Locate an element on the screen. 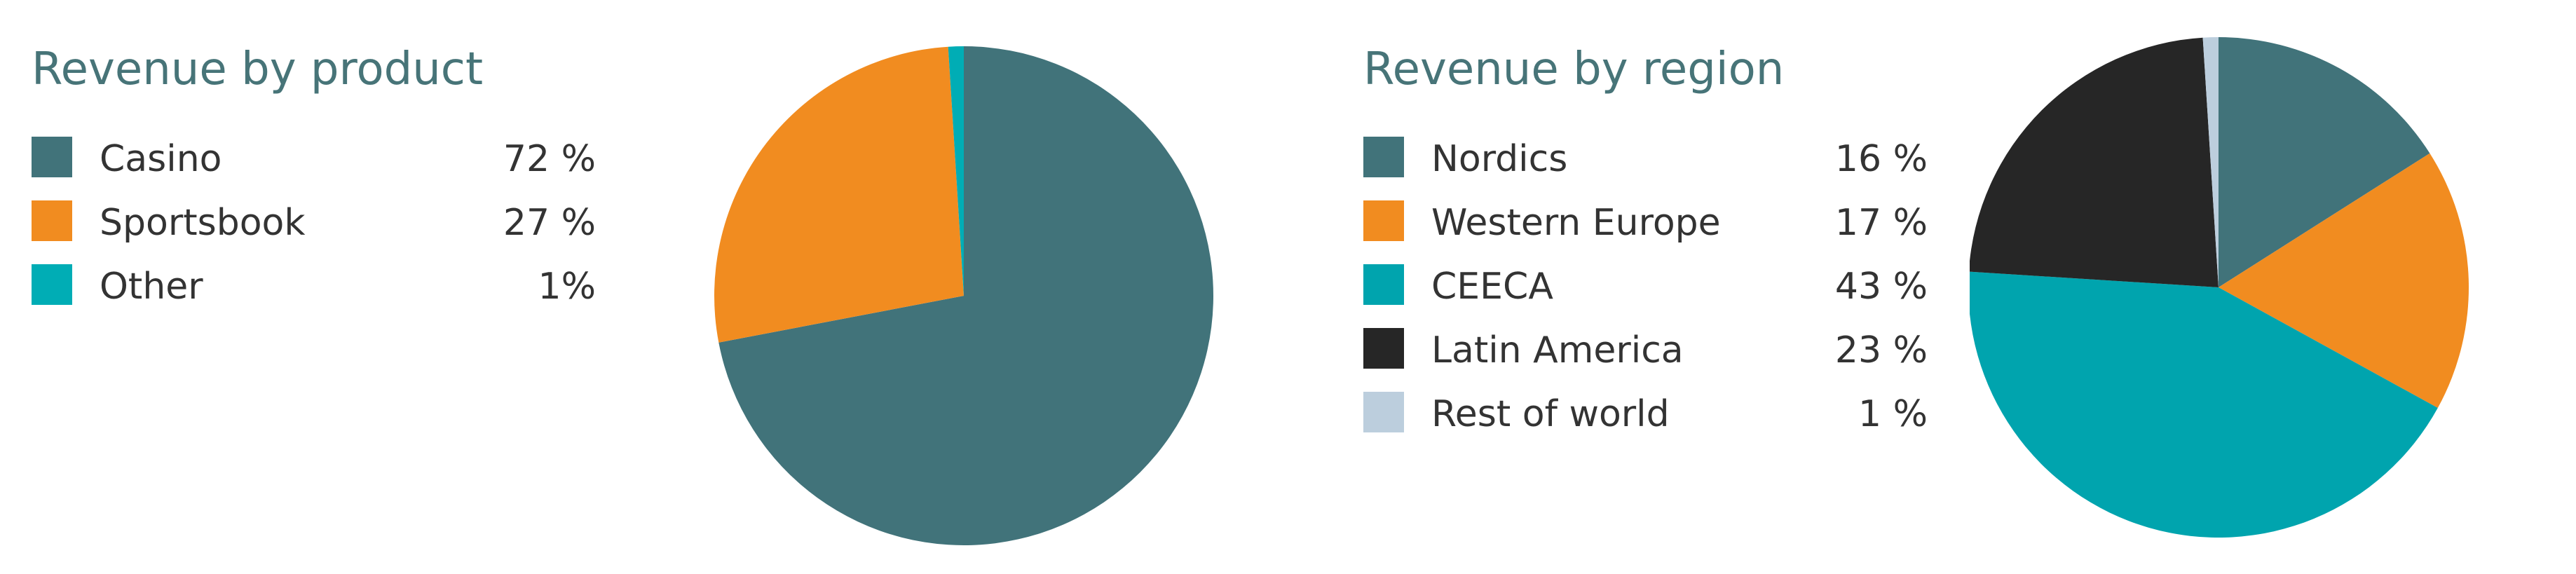 The width and height of the screenshot is (2576, 574). legend-label: Nordics is located at coordinates (1499, 159).